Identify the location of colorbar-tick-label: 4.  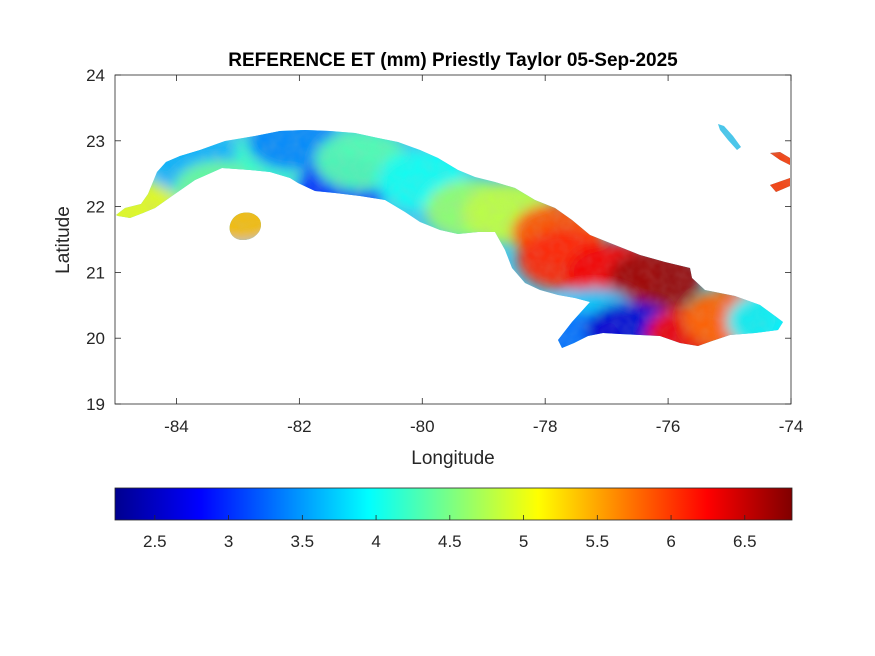
(375, 541).